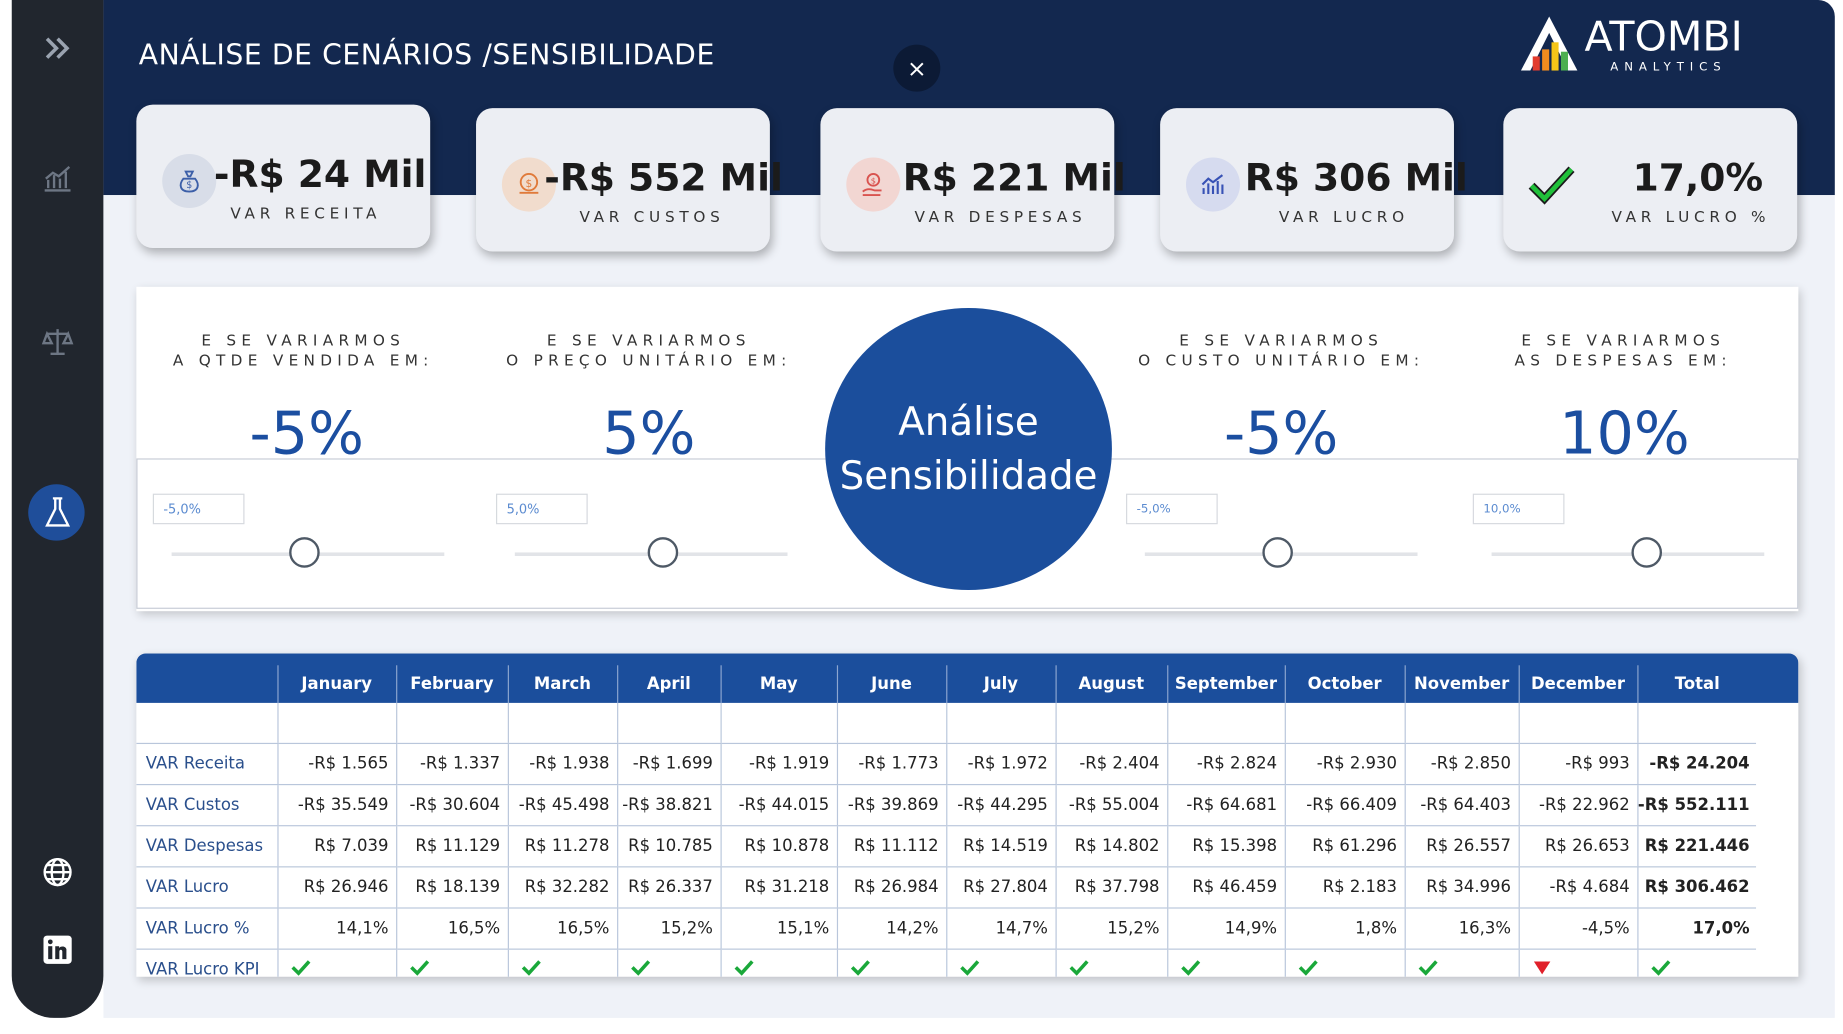  I want to click on table-cell: R$ 11.278, so click(562, 846).